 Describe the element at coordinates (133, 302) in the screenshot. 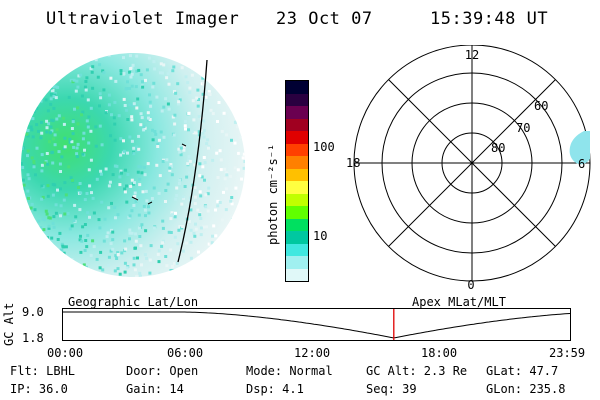

I see `orbit-left-title: Geographic Lat/Lon` at that location.